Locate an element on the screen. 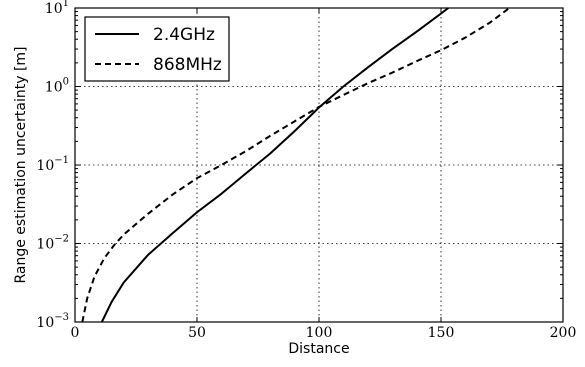  y-tick-label: 10⁻² is located at coordinates (52, 243).